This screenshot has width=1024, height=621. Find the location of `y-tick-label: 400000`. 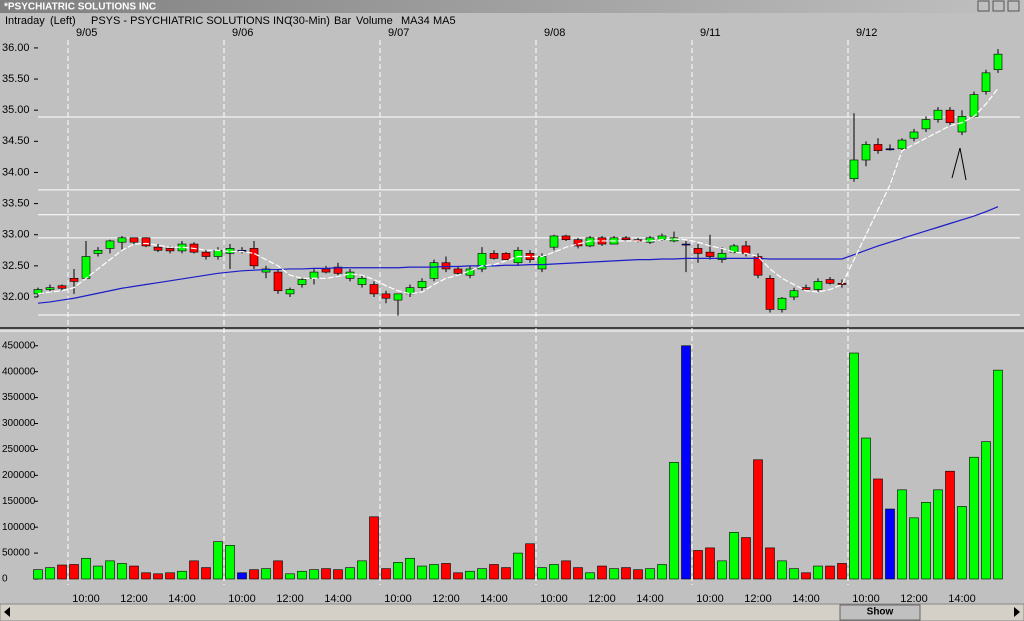

y-tick-label: 400000 is located at coordinates (19, 371).